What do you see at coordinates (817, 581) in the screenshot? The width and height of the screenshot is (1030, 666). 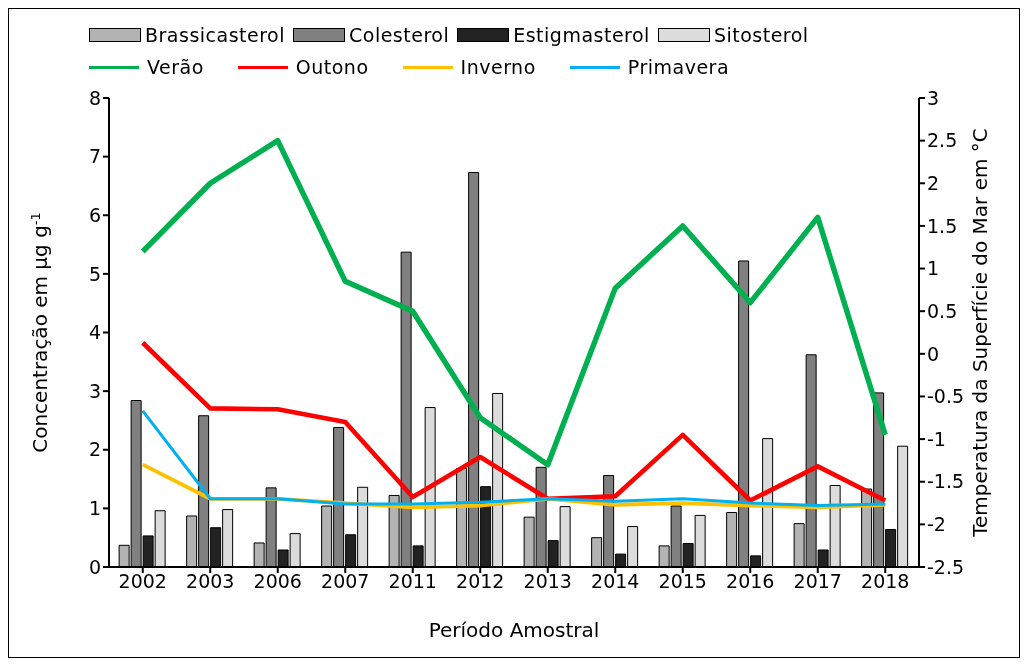 I see `x-tick-label: 2017` at bounding box center [817, 581].